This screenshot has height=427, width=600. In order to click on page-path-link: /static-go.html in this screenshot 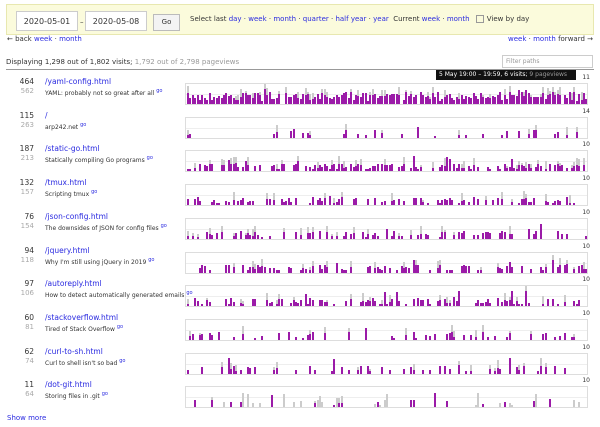, I will do `click(72, 149)`.